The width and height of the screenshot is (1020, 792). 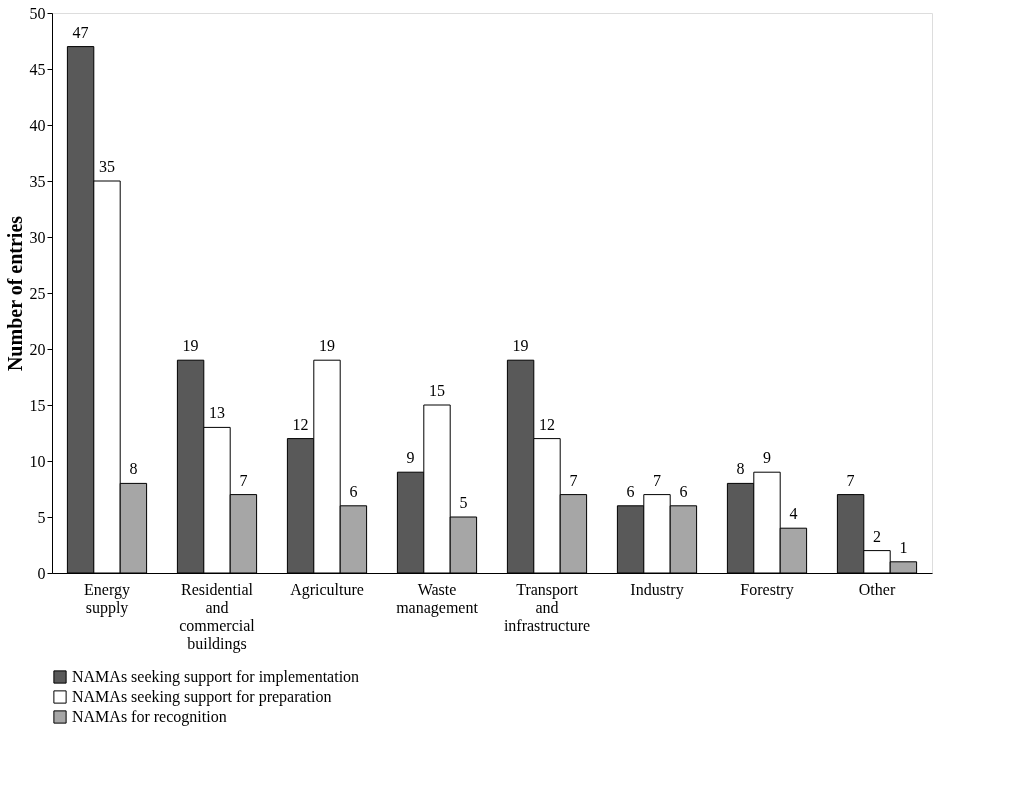 I want to click on x-tick-label: Other, so click(x=877, y=589).